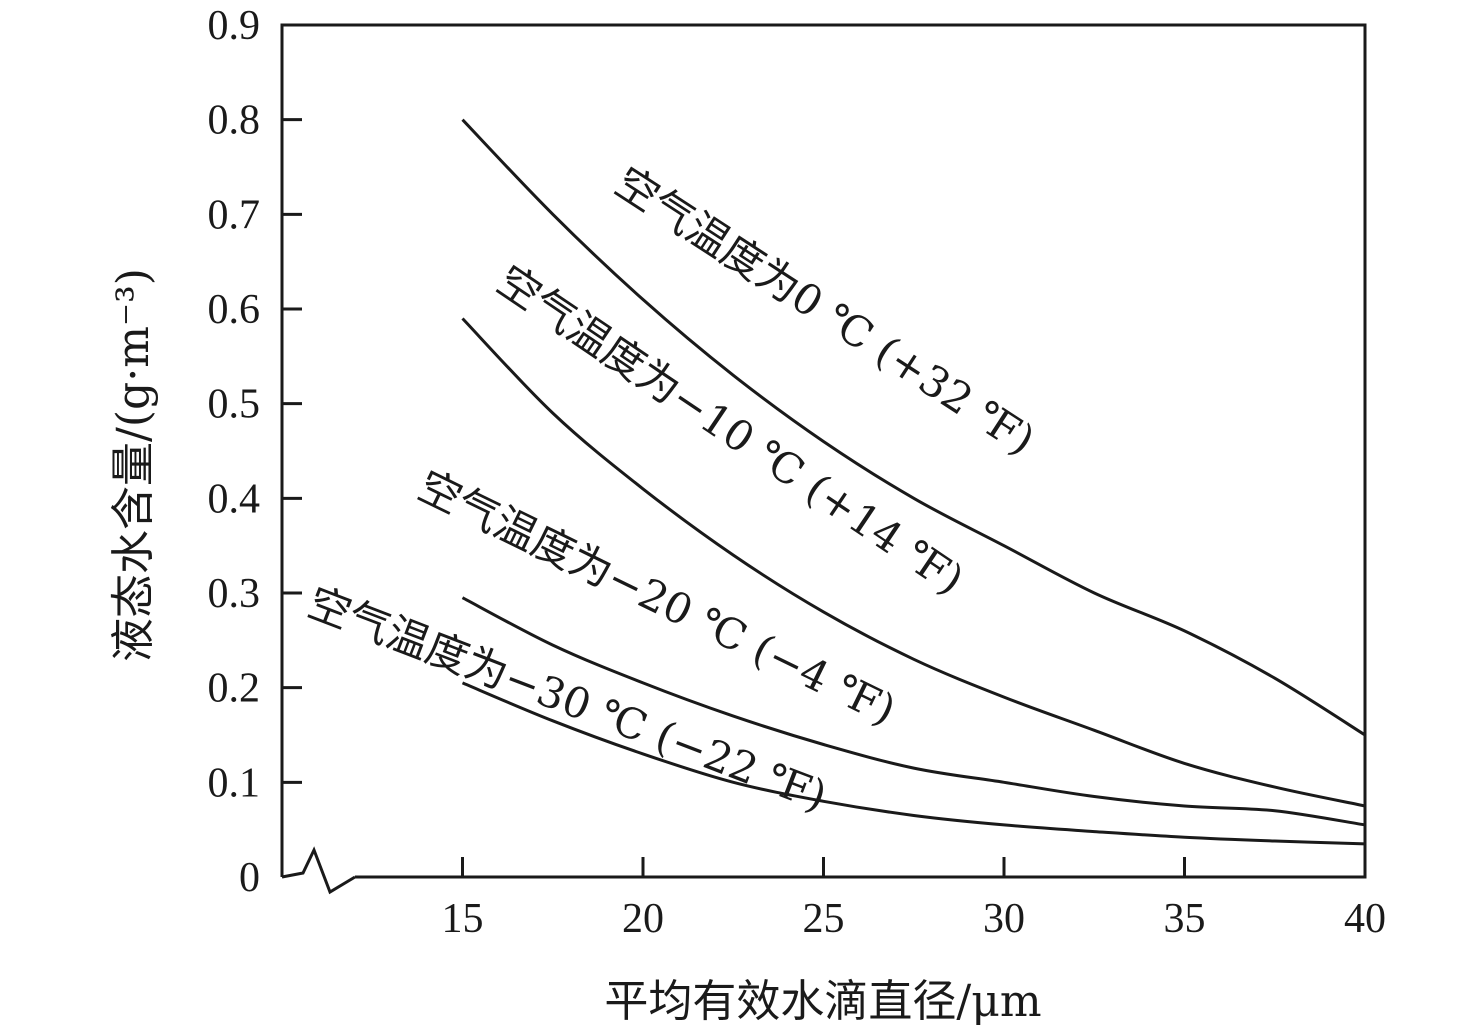 The height and width of the screenshot is (1034, 1476). I want to click on y-tick-label: 0.6, so click(234, 310).